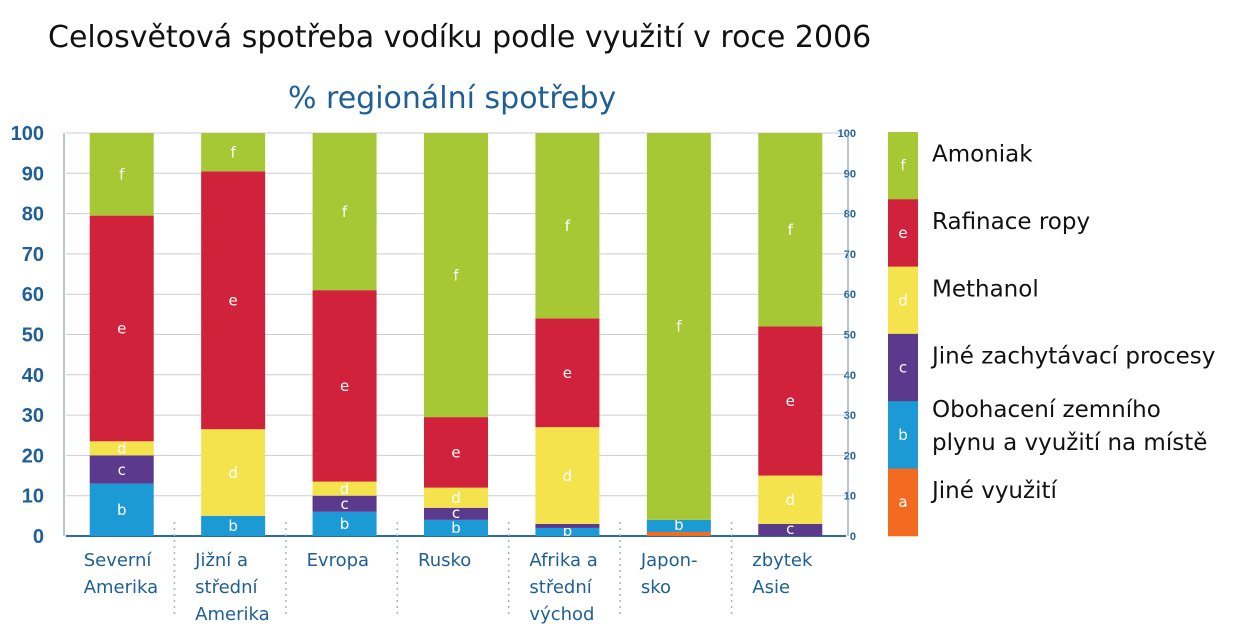  I want to click on y-tick-label-right: 40, so click(850, 376).